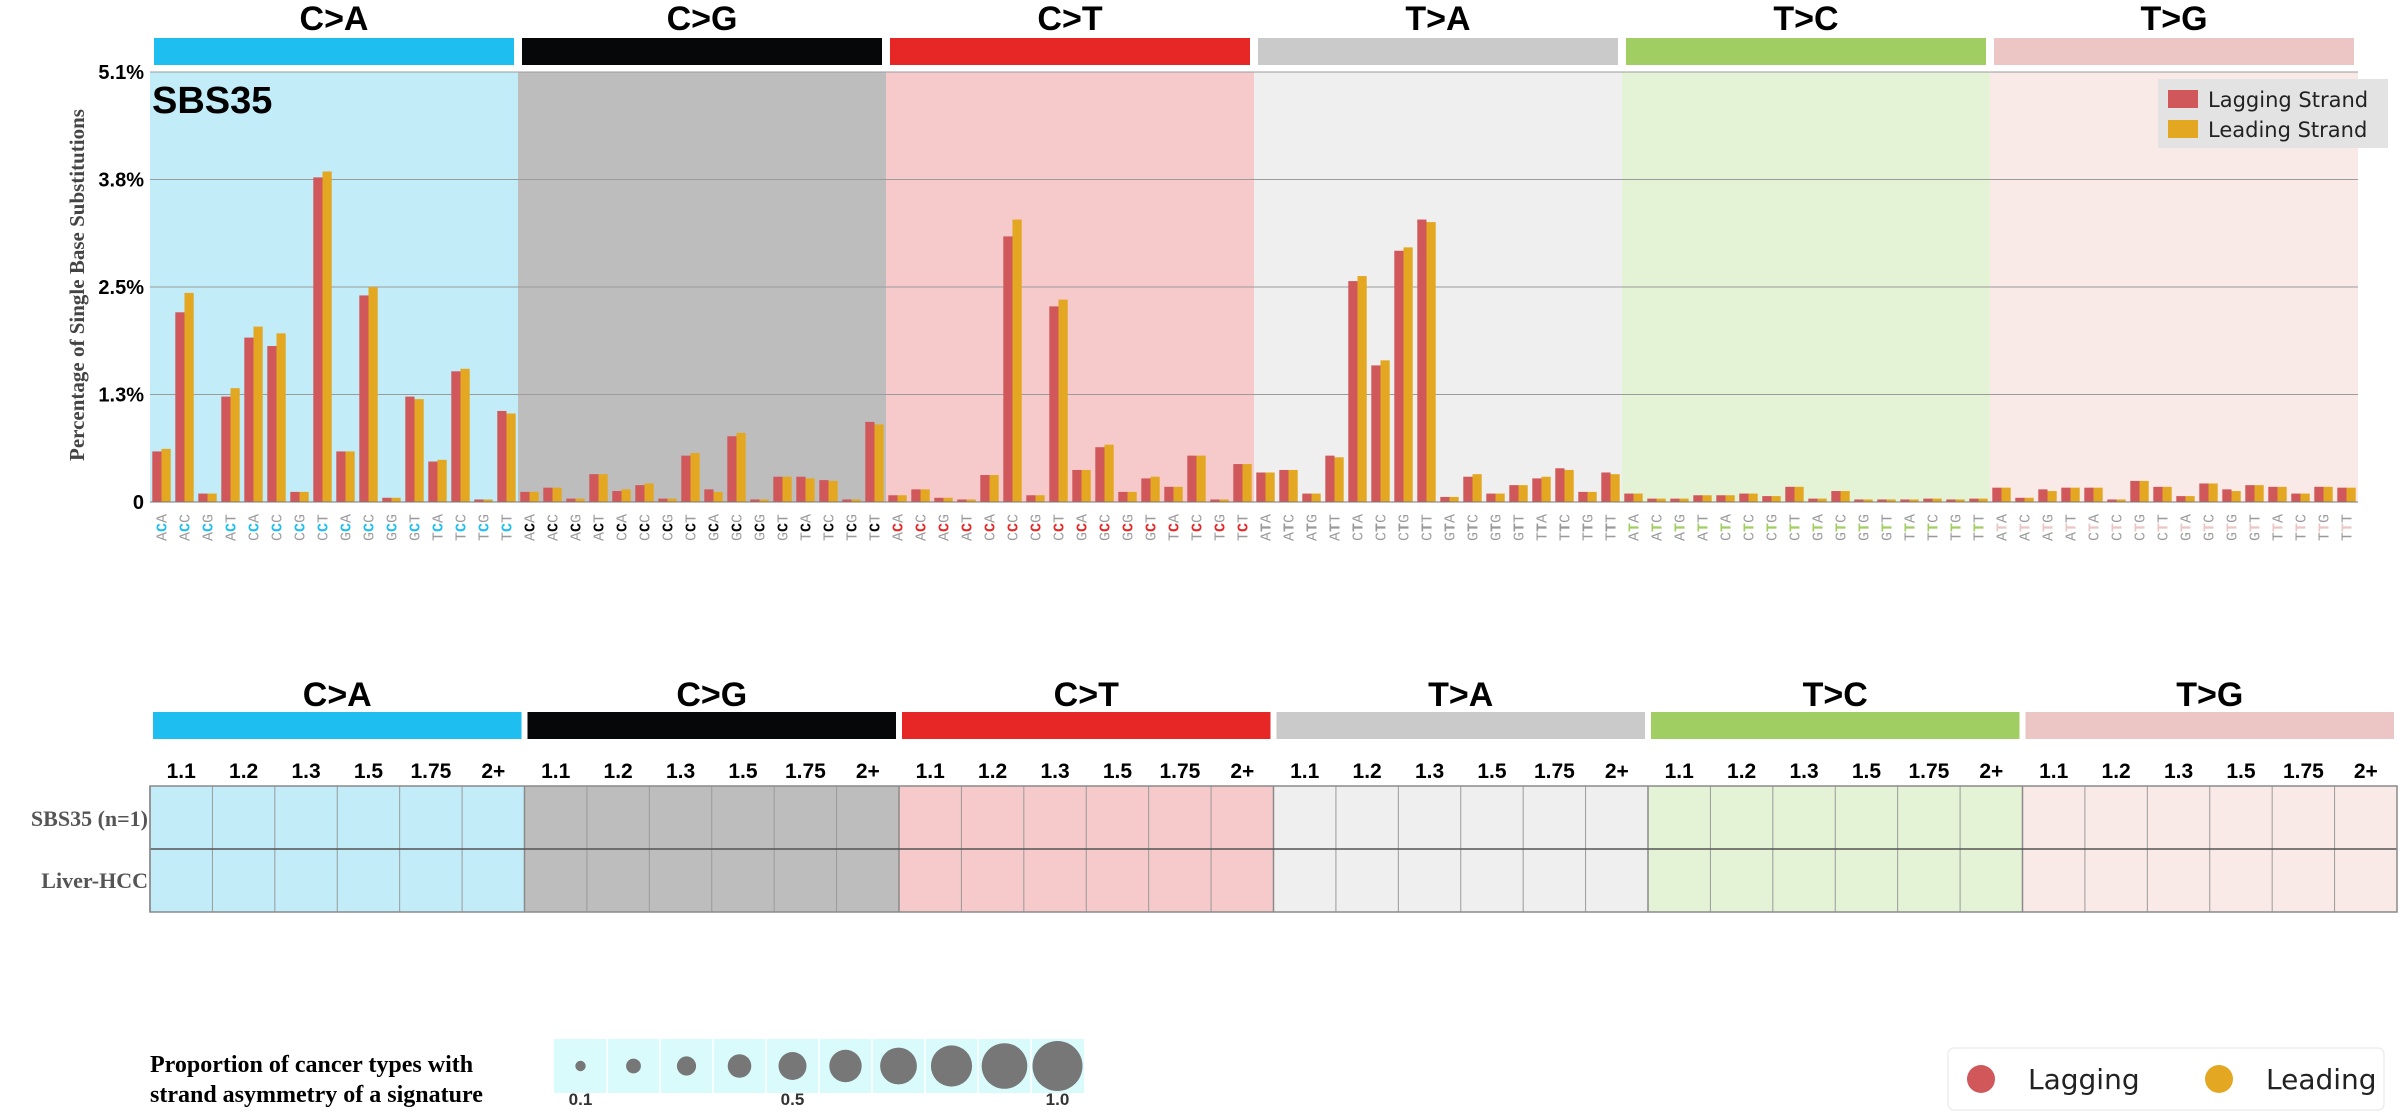 The width and height of the screenshot is (2400, 1113). What do you see at coordinates (2098, 494) in the screenshot?
I see `bar-leading-t-to-g-cta` at bounding box center [2098, 494].